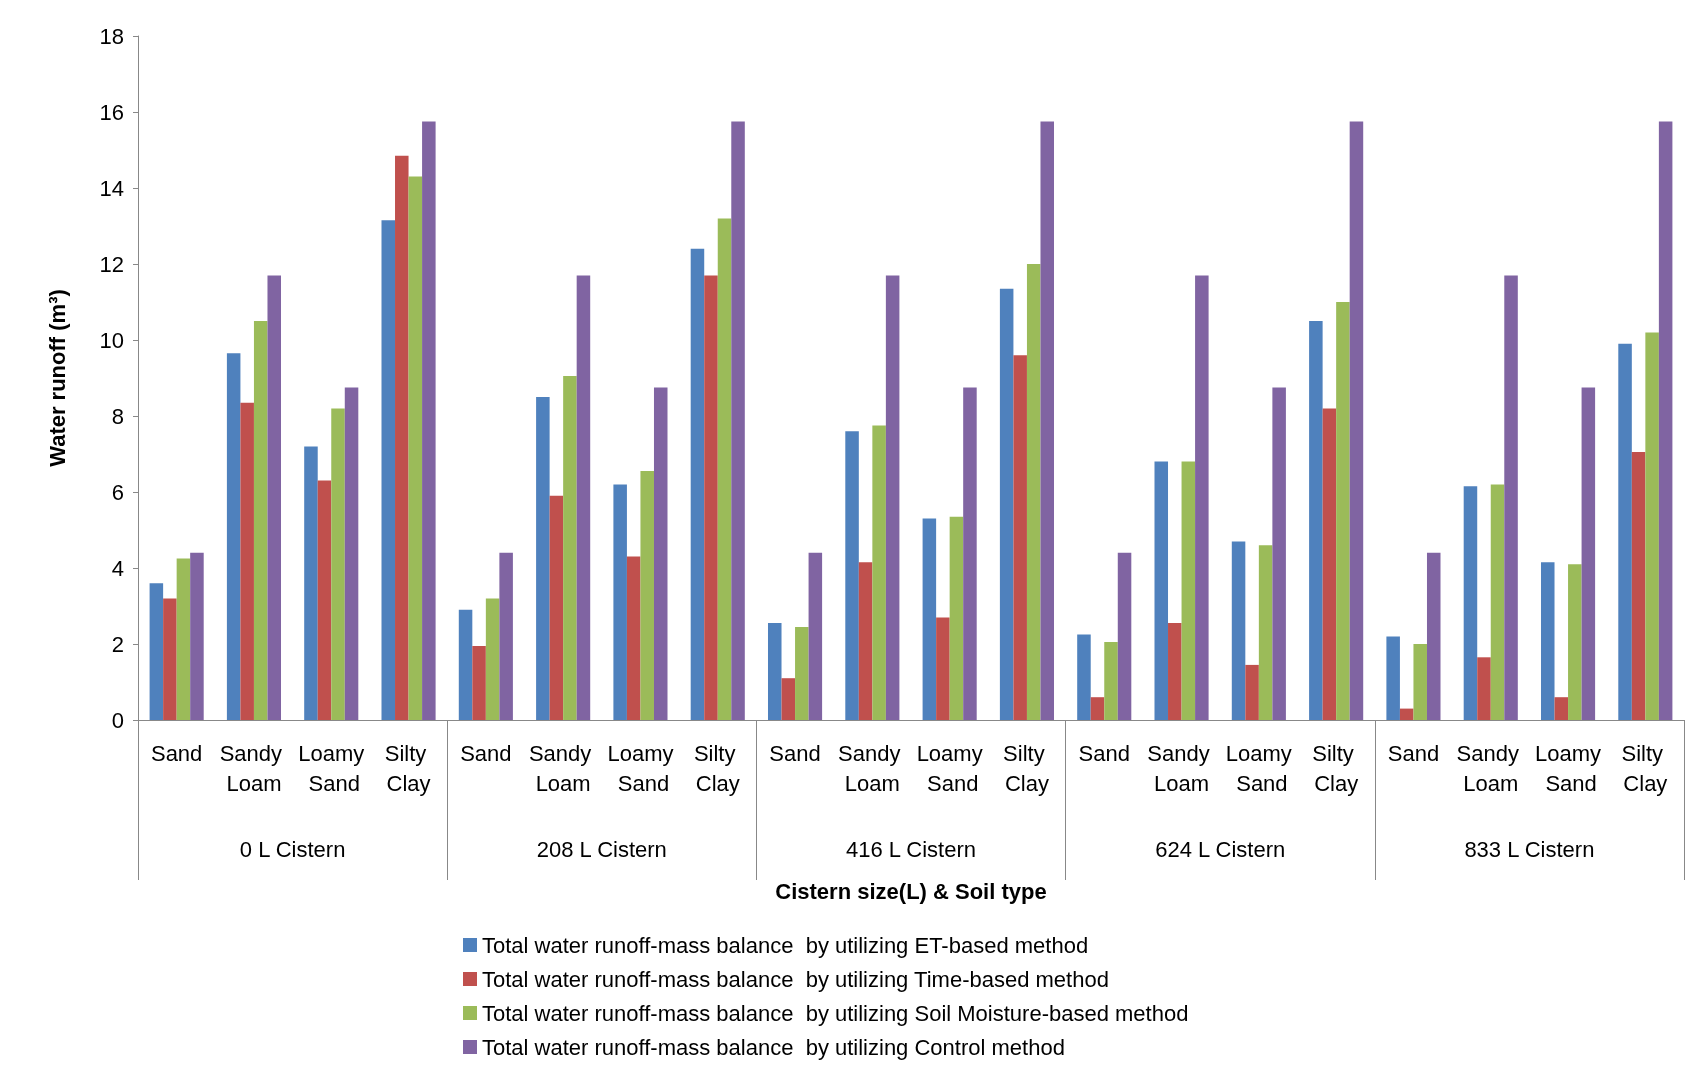  I want to click on y-tick-label: 18, so click(111, 36).